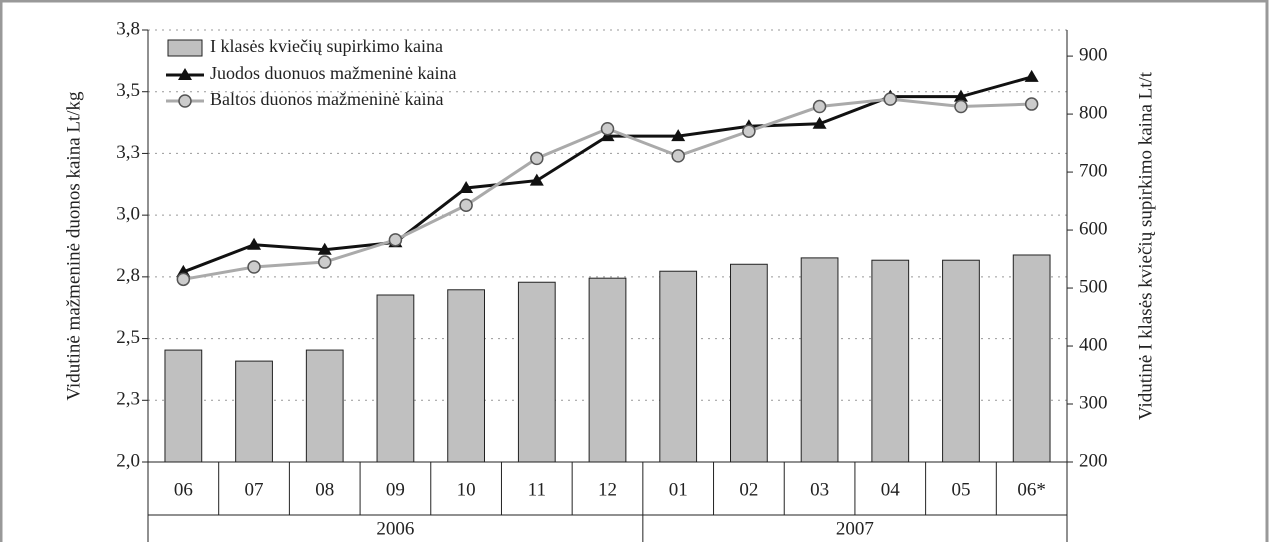  Describe the element at coordinates (819, 489) in the screenshot. I see `x-tick-label: 03` at that location.